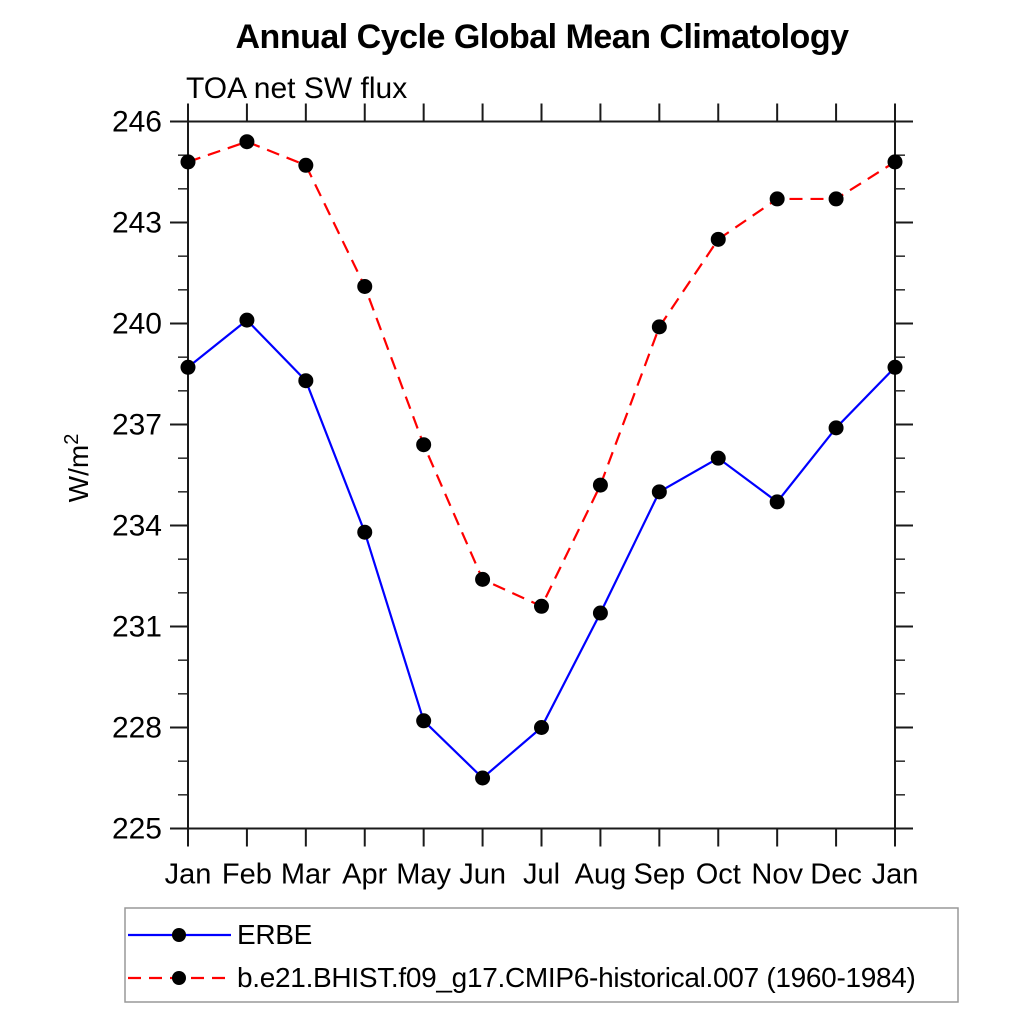 This screenshot has height=1024, width=1024. Describe the element at coordinates (137, 223) in the screenshot. I see `y-tick-label: 243` at that location.